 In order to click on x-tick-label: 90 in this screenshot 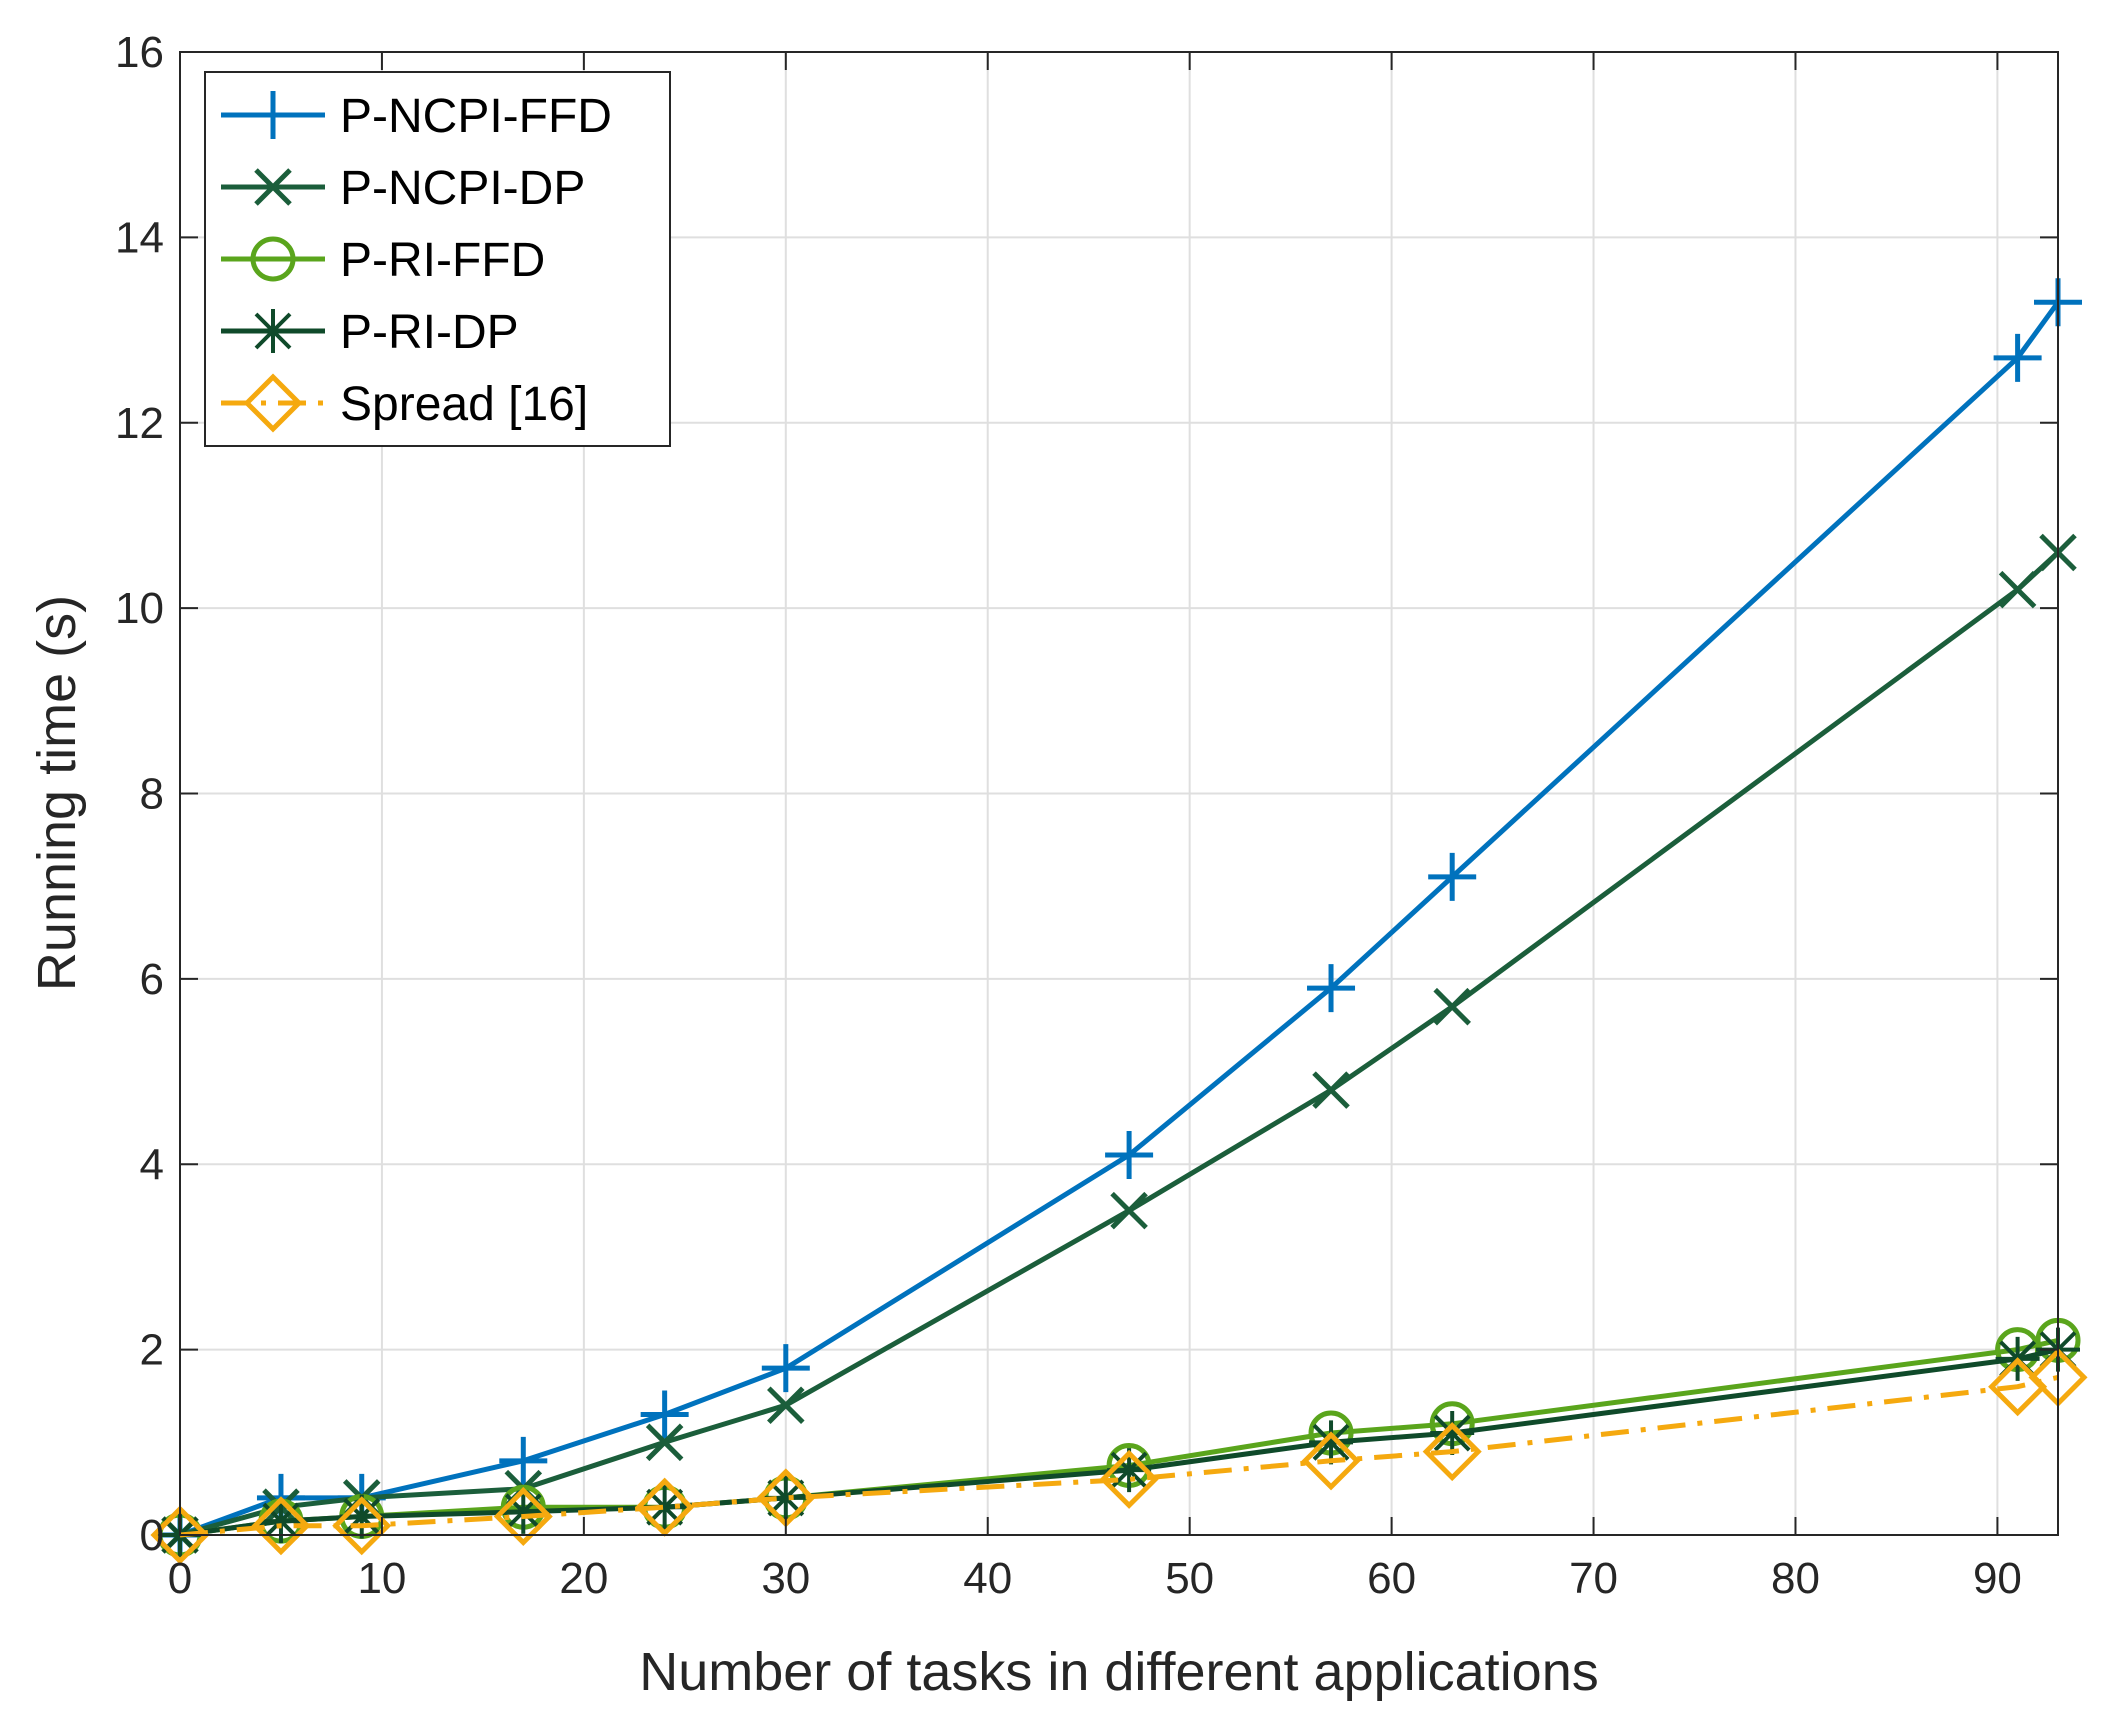, I will do `click(1997, 1578)`.